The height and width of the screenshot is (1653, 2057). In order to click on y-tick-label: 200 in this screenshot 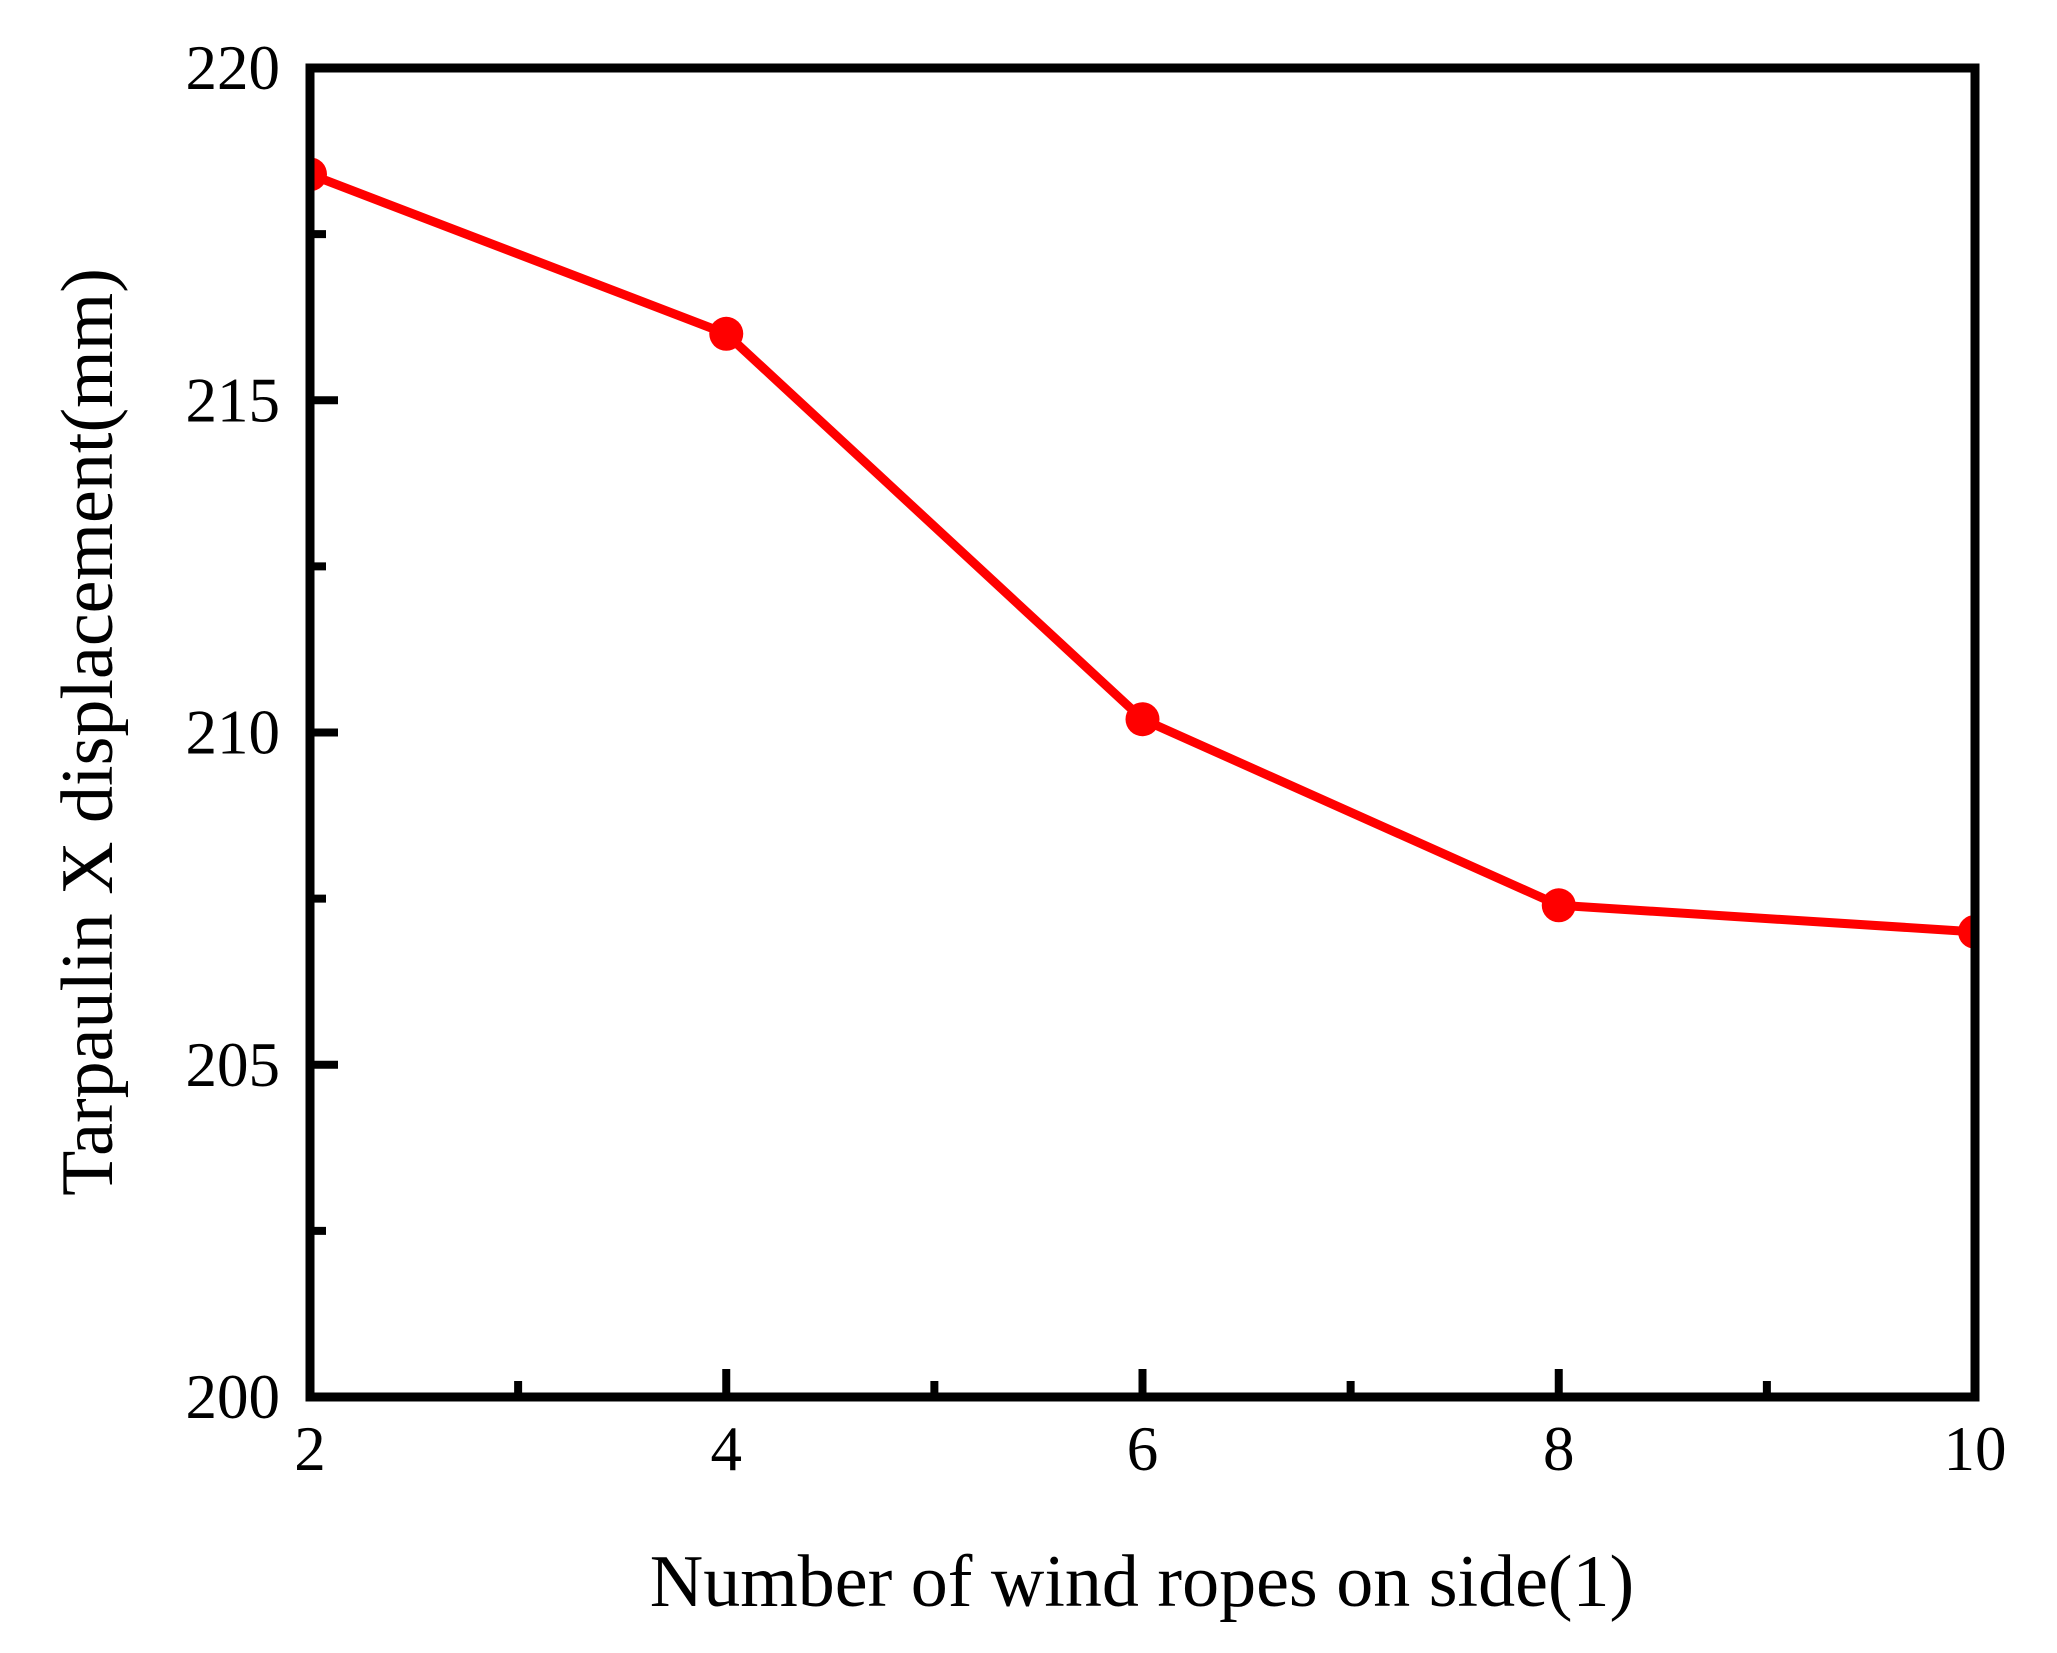, I will do `click(233, 1397)`.